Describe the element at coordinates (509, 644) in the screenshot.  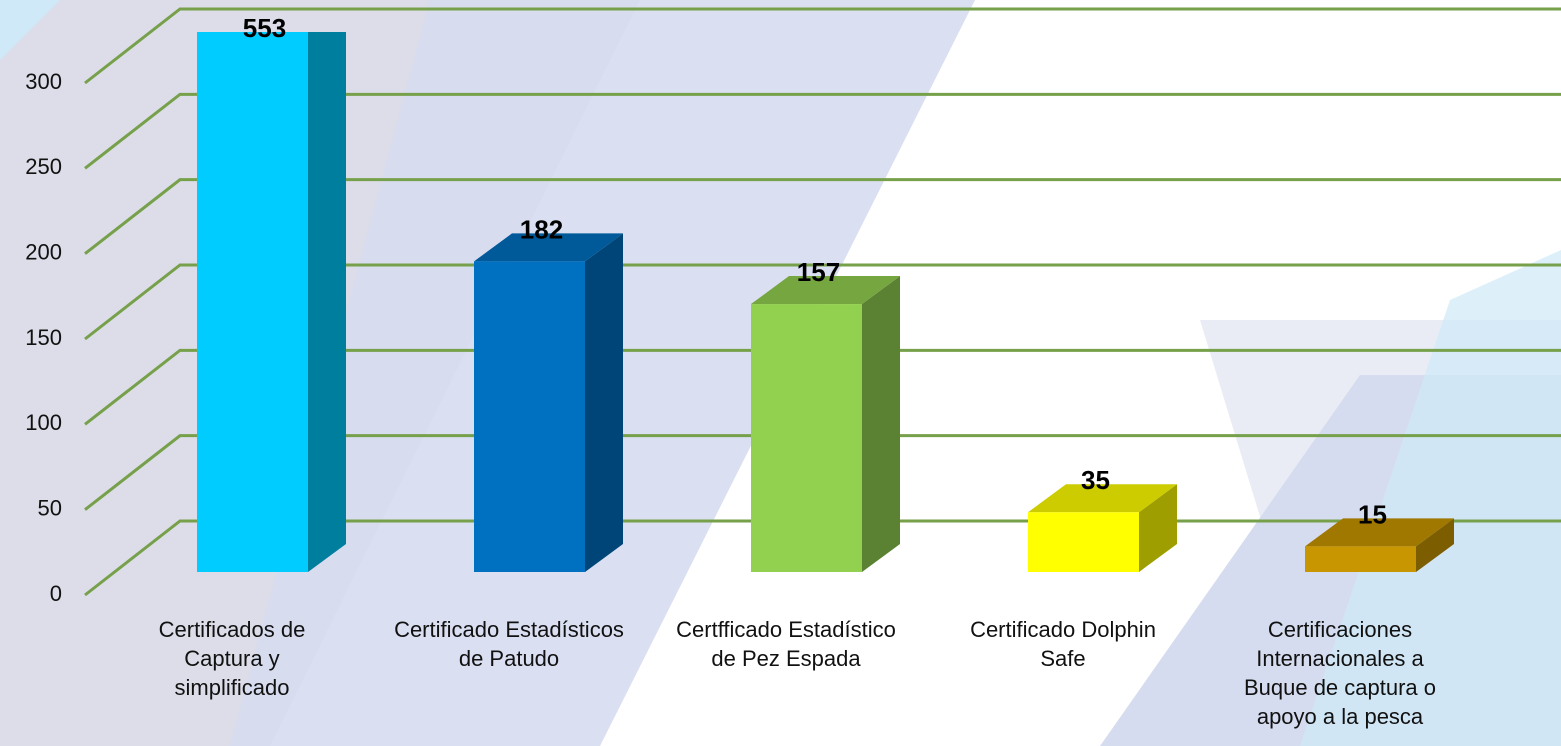
I see `x-tick-label: Certificado Estadísticos de Patudo` at that location.